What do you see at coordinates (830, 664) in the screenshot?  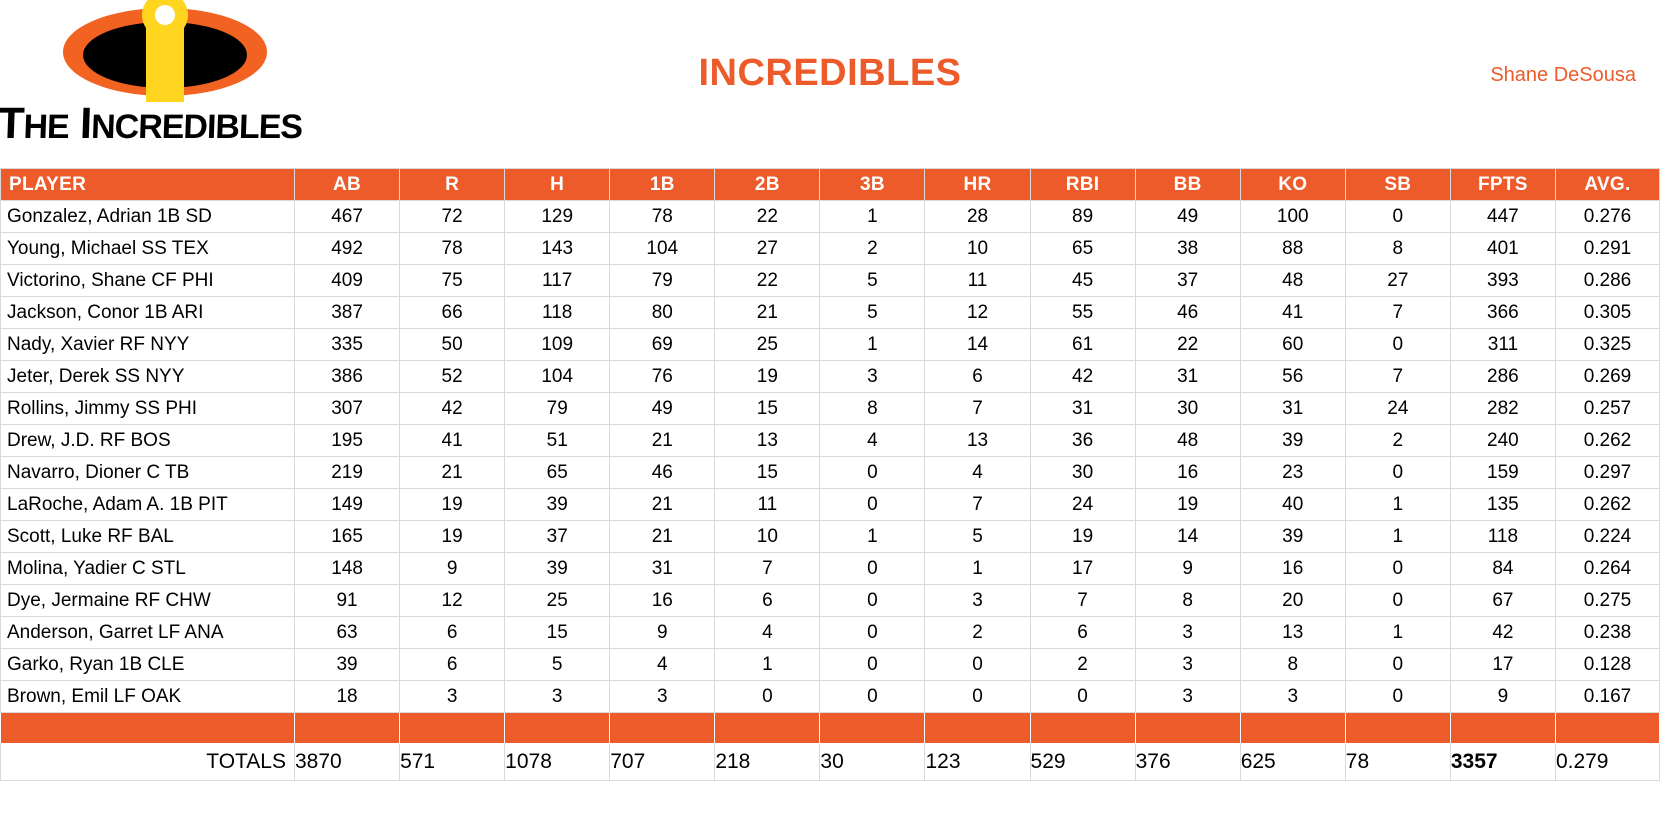 I see `table-row: Garko, Ryan 1B CLE 39 6 5 4 1 0 0 2 3 8 0 17 0.128` at bounding box center [830, 664].